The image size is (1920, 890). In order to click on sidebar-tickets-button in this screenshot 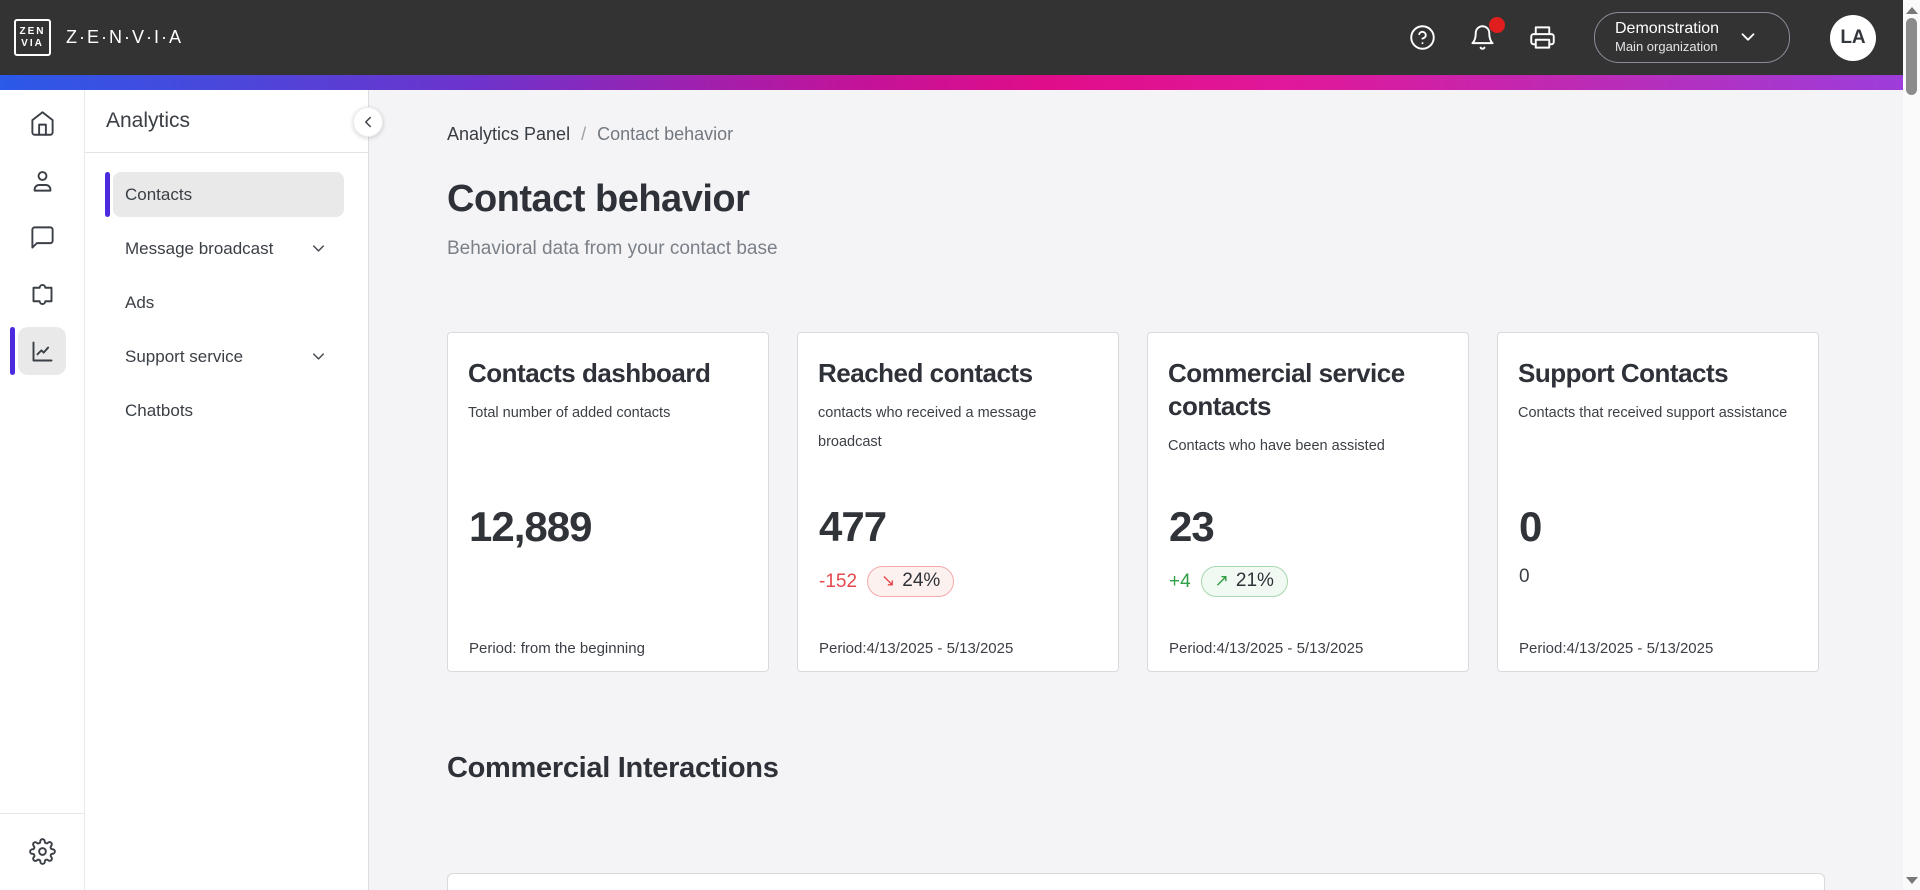, I will do `click(42, 294)`.